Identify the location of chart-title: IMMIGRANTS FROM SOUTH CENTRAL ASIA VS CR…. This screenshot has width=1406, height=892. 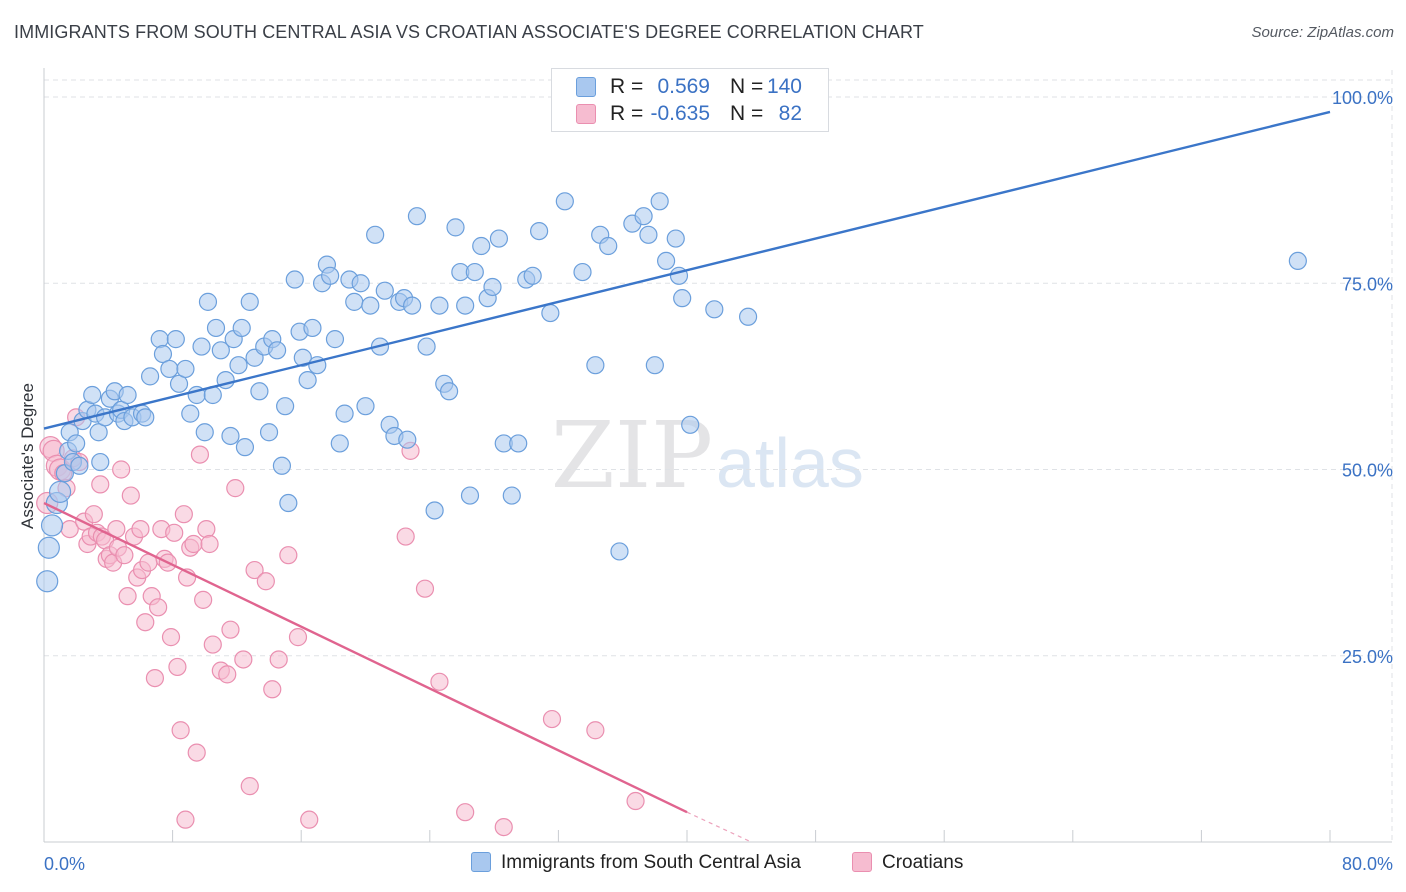
(469, 32).